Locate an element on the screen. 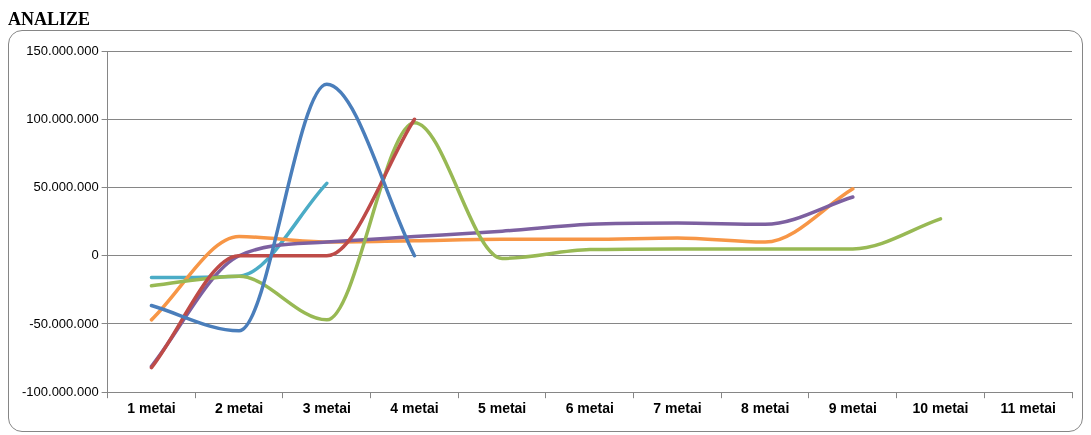  x-tick-label: 5 metai is located at coordinates (502, 408).